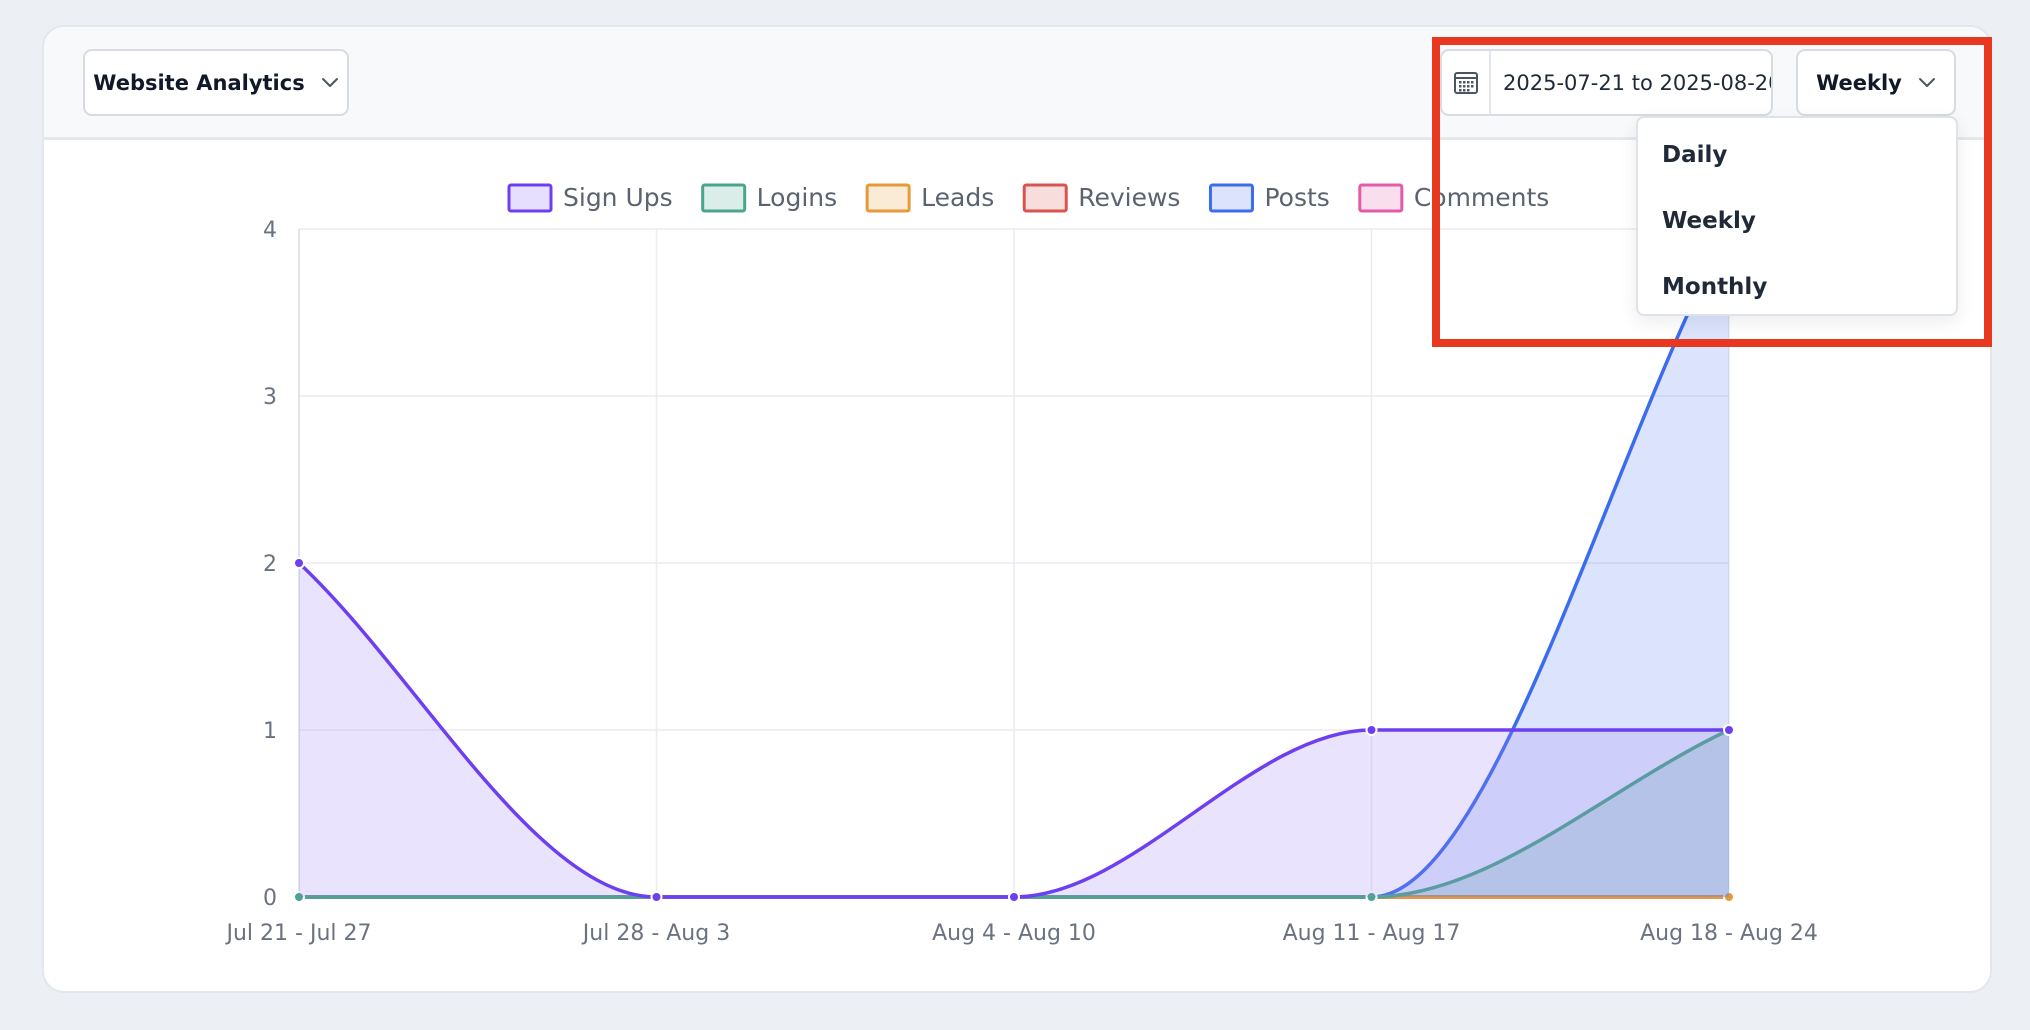 This screenshot has height=1030, width=2030. Describe the element at coordinates (1797, 287) in the screenshot. I see `period-option-monthly: Monthly` at that location.